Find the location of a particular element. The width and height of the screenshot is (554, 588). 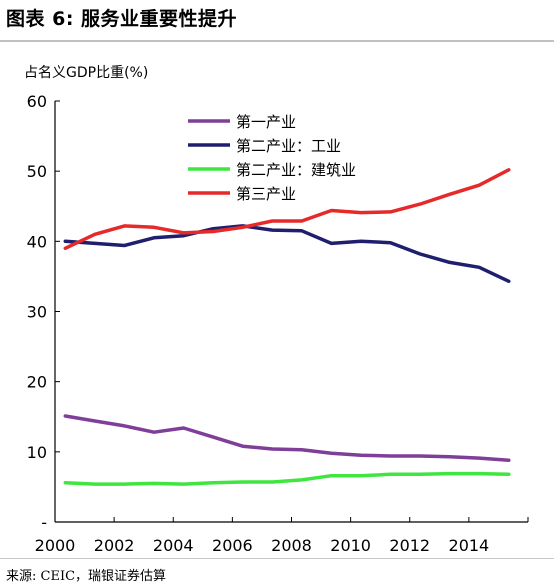

y-tick-label: 10 is located at coordinates (37, 452).